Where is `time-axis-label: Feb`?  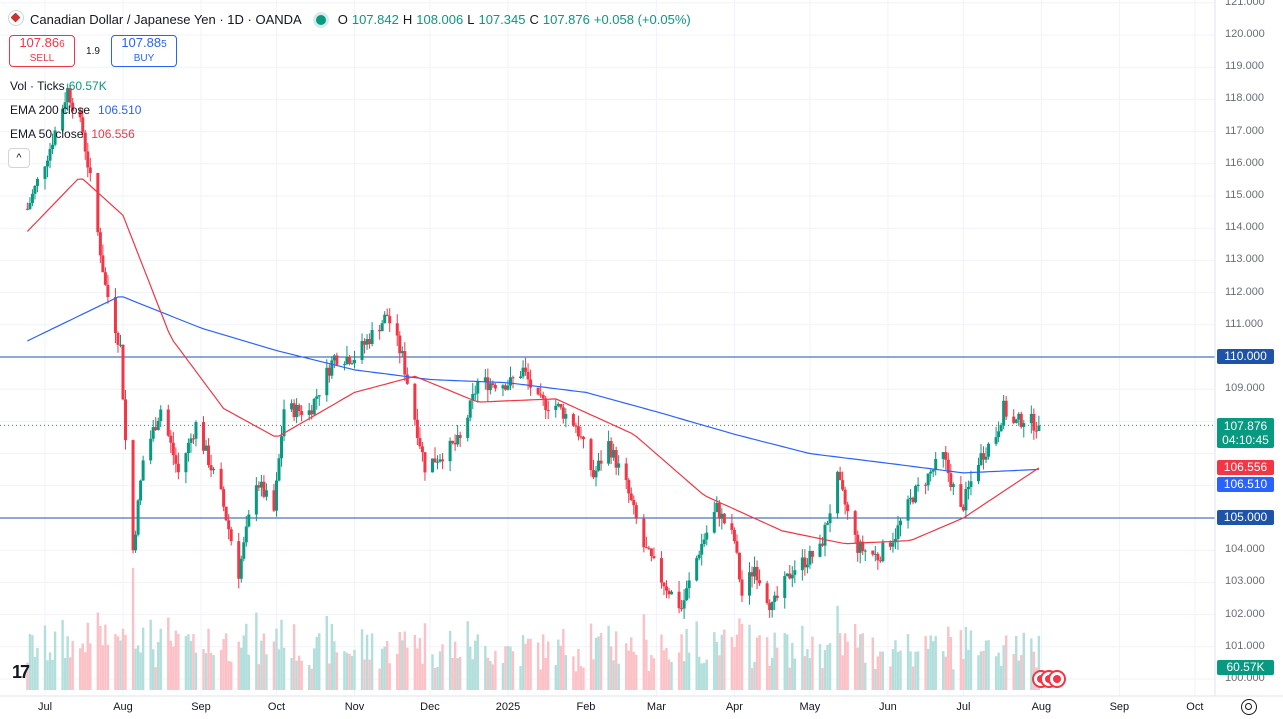 time-axis-label: Feb is located at coordinates (586, 707).